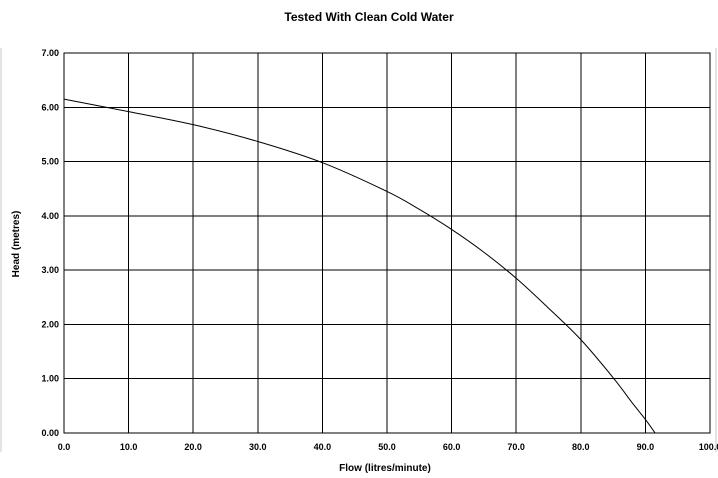 The width and height of the screenshot is (718, 478). What do you see at coordinates (646, 447) in the screenshot?
I see `x-tick-label: 90.0` at bounding box center [646, 447].